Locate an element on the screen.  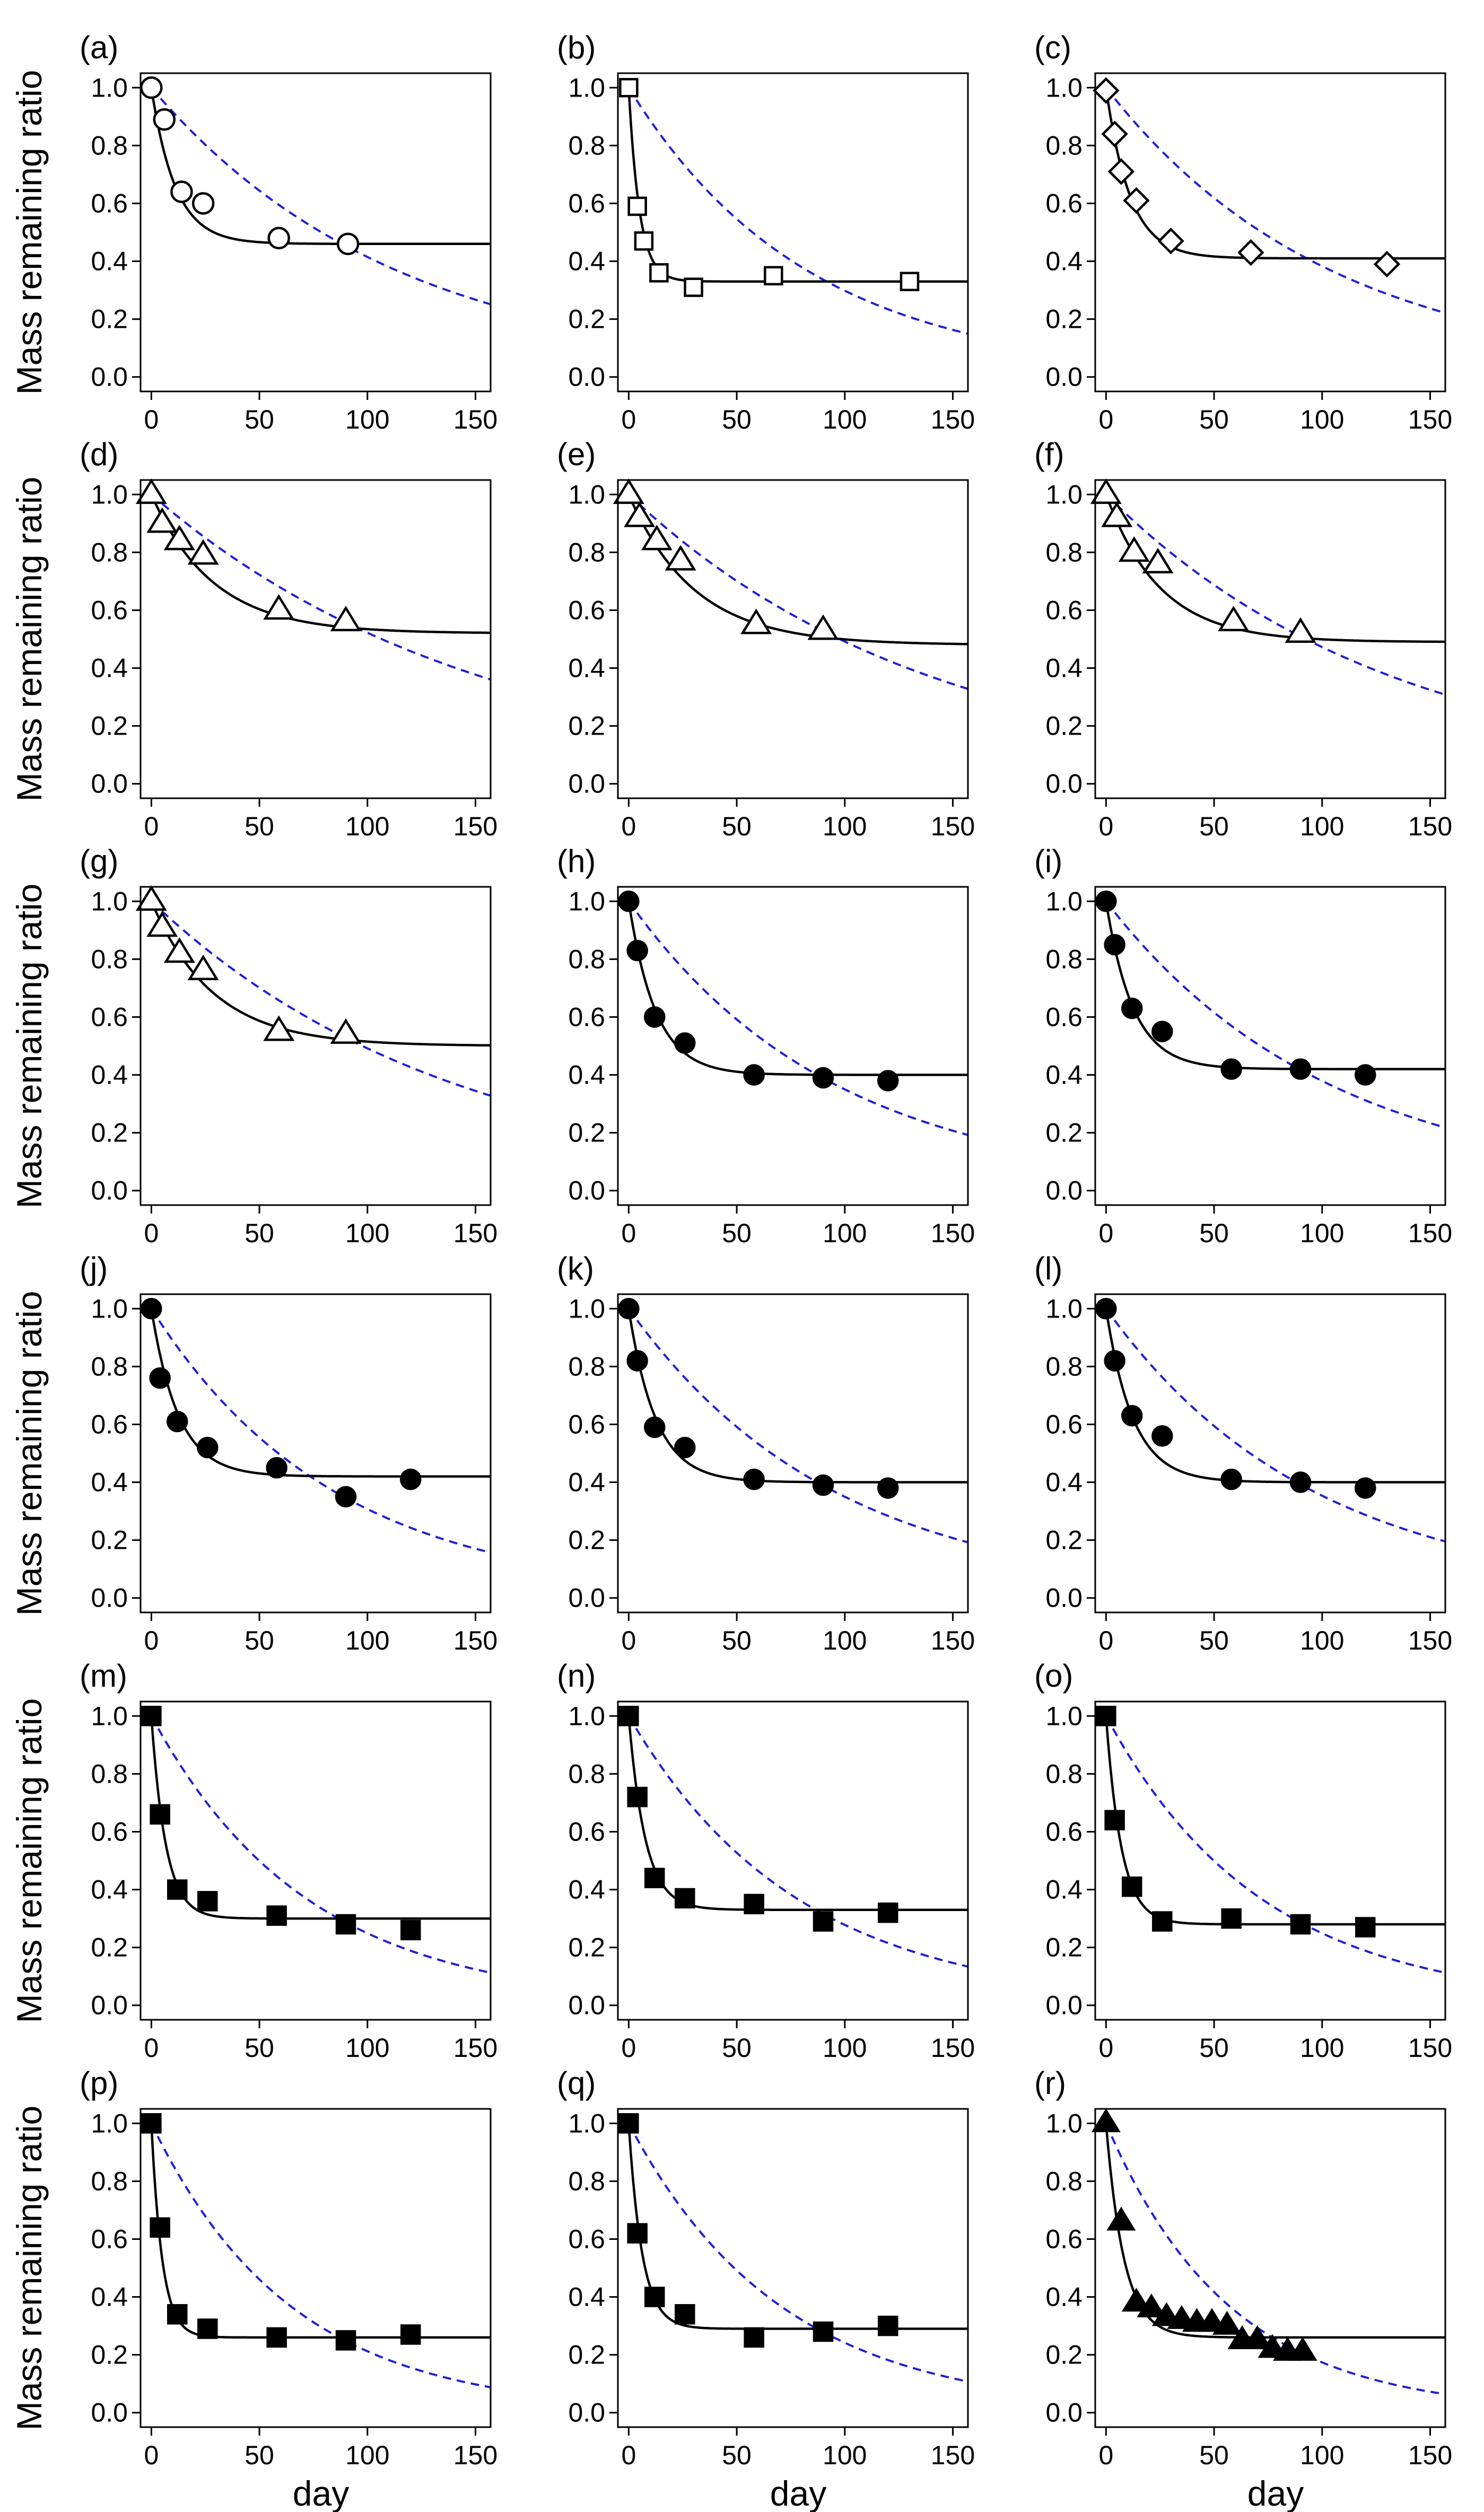
panel-e: 0.0 0.2 0.4 0.6 0.8 1.0 0 50 100 150 (e) is located at coordinates (766, 639).